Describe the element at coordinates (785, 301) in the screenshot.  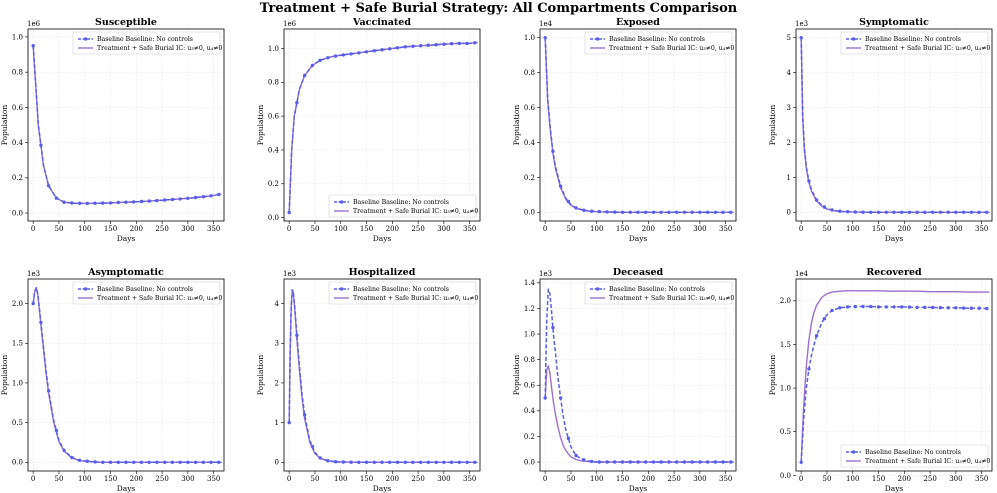
I see `y-tick-label: 2.0` at that location.